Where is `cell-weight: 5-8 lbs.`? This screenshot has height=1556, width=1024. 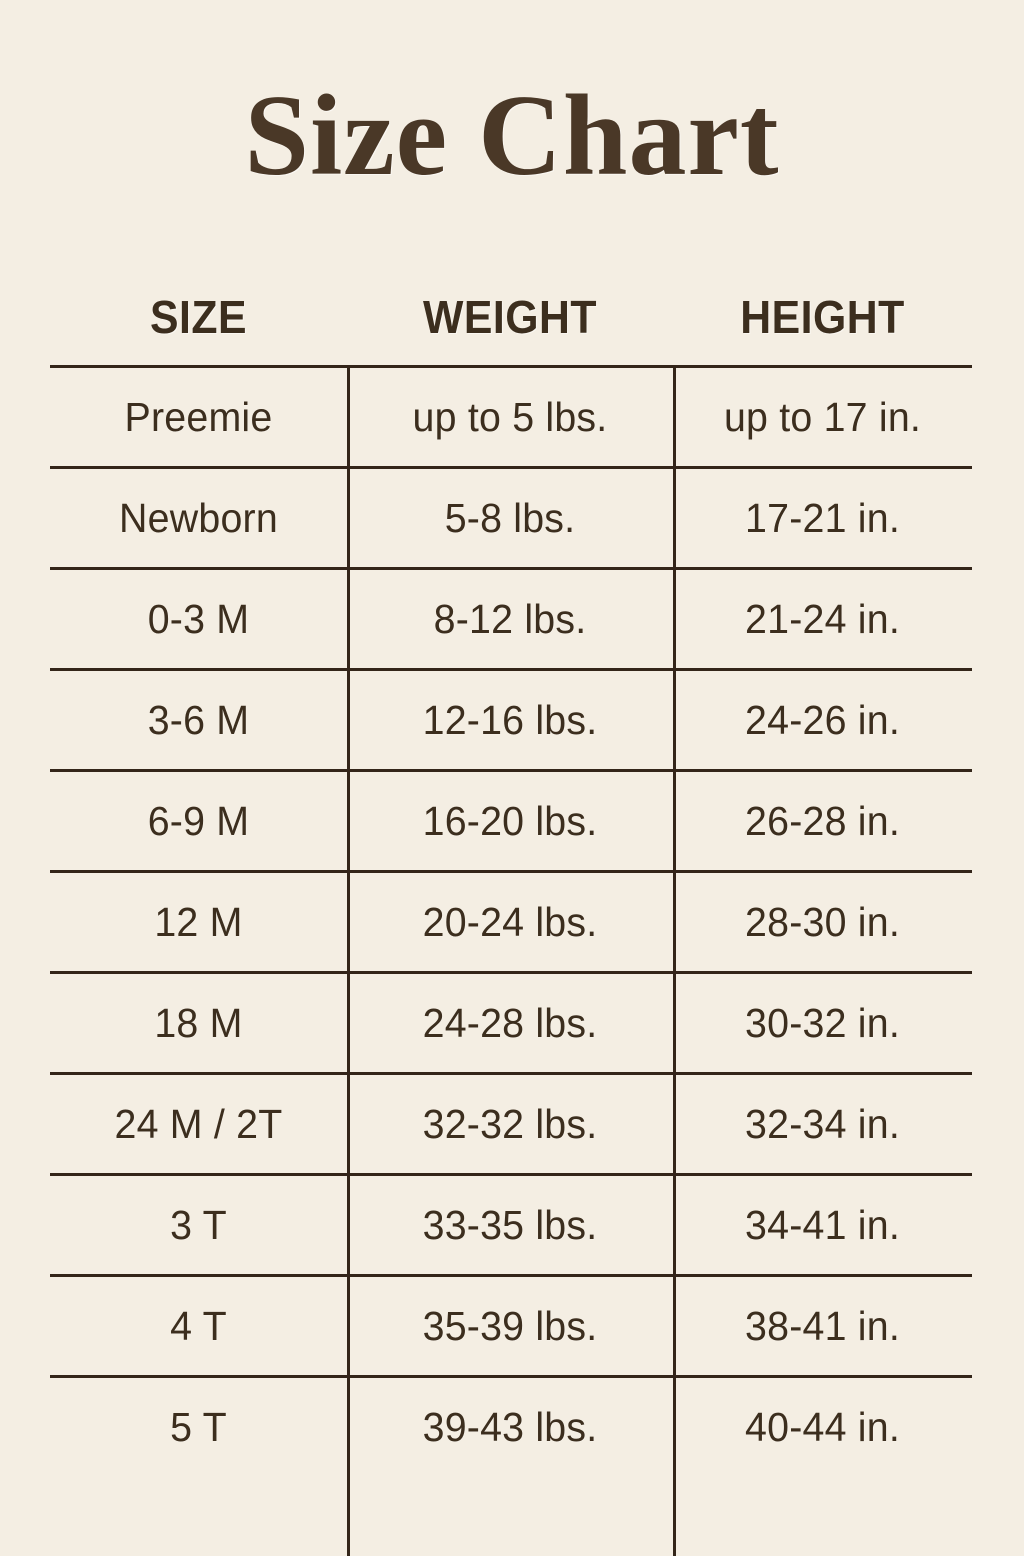 cell-weight: 5-8 lbs. is located at coordinates (510, 517).